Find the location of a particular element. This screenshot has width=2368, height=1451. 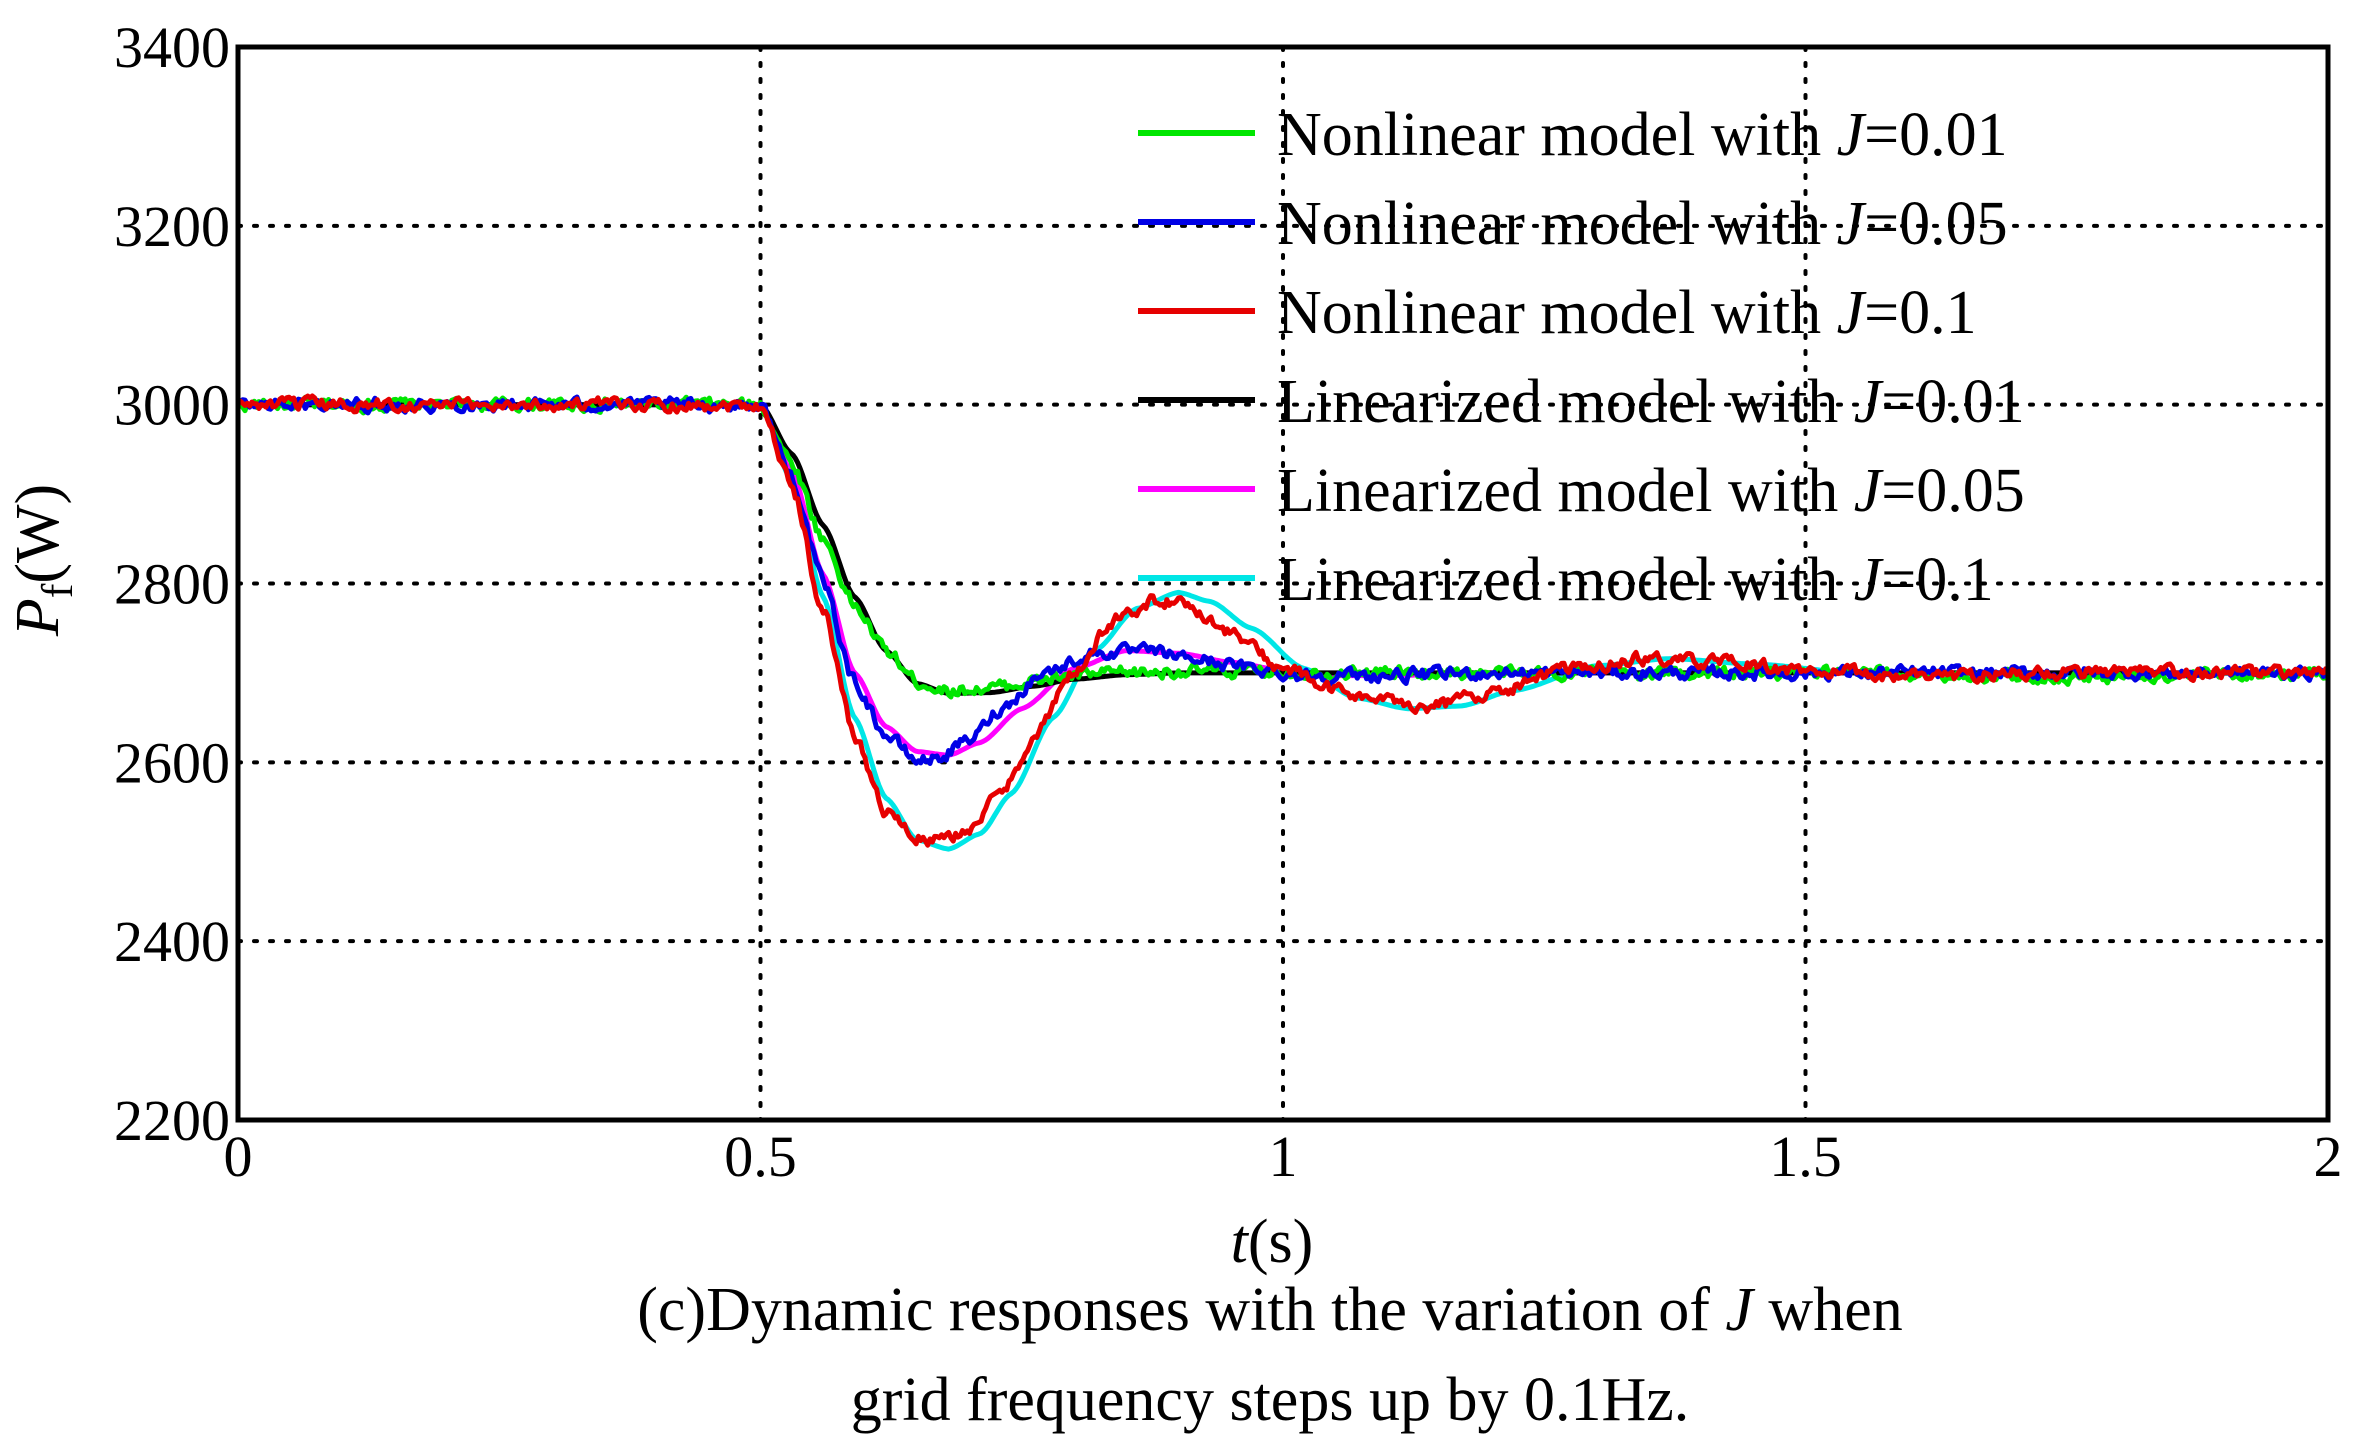

y-axis-label: Pf(W) is located at coordinates (43, 560).